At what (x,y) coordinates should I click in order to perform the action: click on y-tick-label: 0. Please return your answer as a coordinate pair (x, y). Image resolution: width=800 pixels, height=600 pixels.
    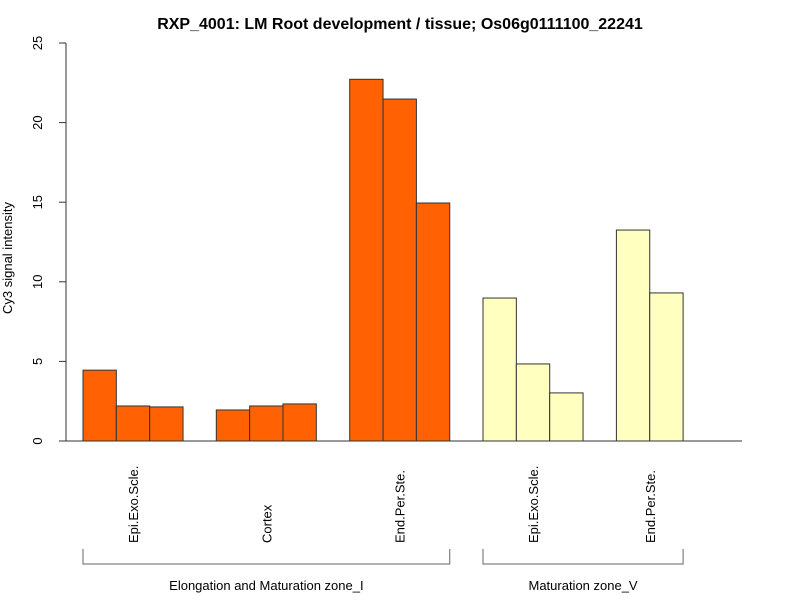
    Looking at the image, I should click on (37, 440).